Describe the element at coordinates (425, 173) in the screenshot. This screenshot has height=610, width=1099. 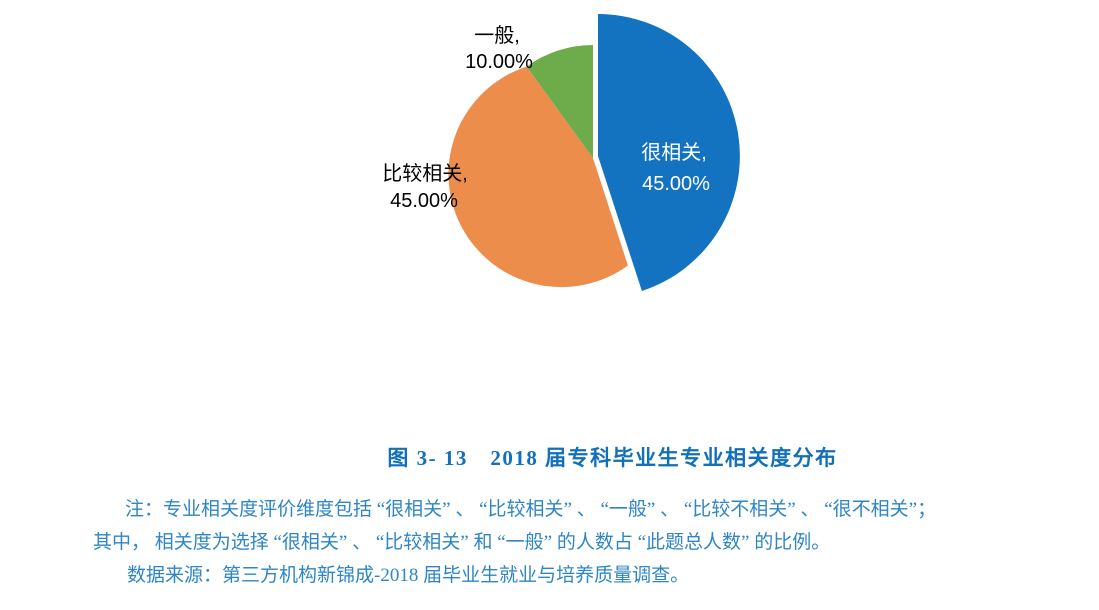
I see `slice-label-fairly-related: 比较相关,` at that location.